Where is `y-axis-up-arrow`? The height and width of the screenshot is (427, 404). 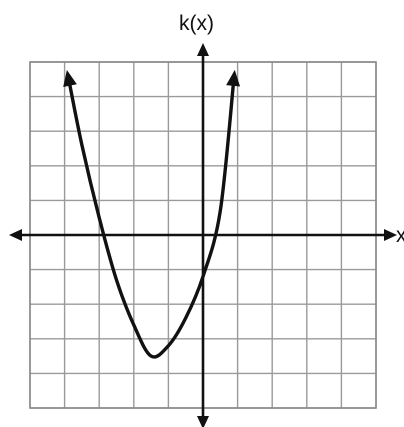 y-axis-up-arrow is located at coordinates (203, 49).